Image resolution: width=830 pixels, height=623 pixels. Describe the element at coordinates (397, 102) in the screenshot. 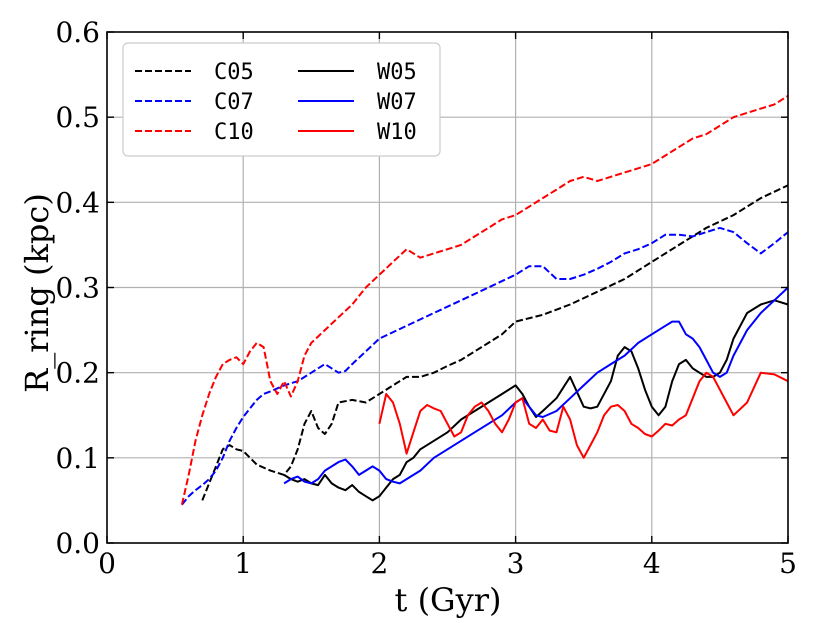

I see `legend-label-w07: W07` at that location.